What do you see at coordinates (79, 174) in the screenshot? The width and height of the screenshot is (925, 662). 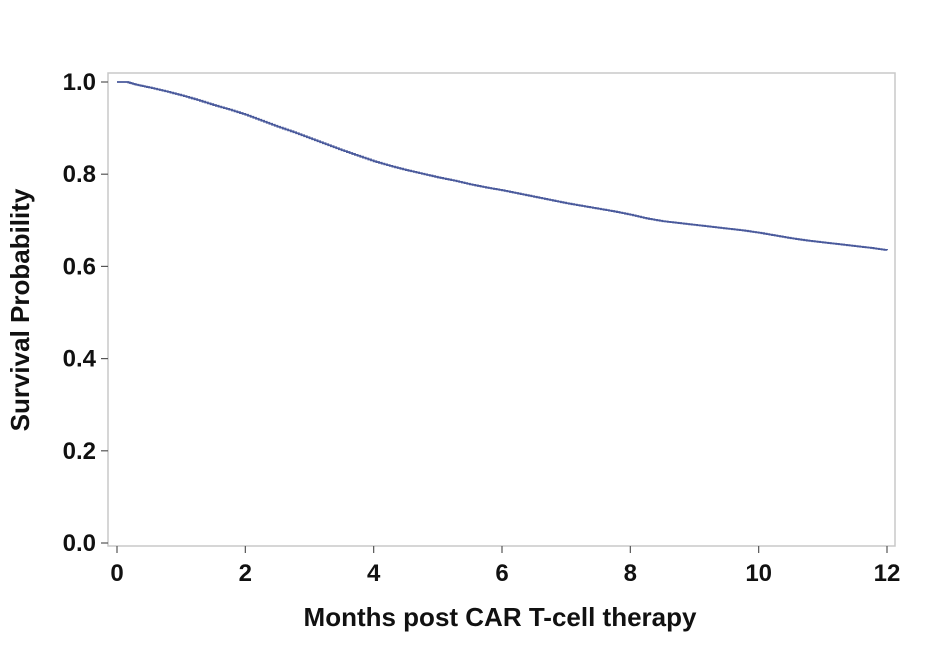 I see `y-tick-label: 0.8` at bounding box center [79, 174].